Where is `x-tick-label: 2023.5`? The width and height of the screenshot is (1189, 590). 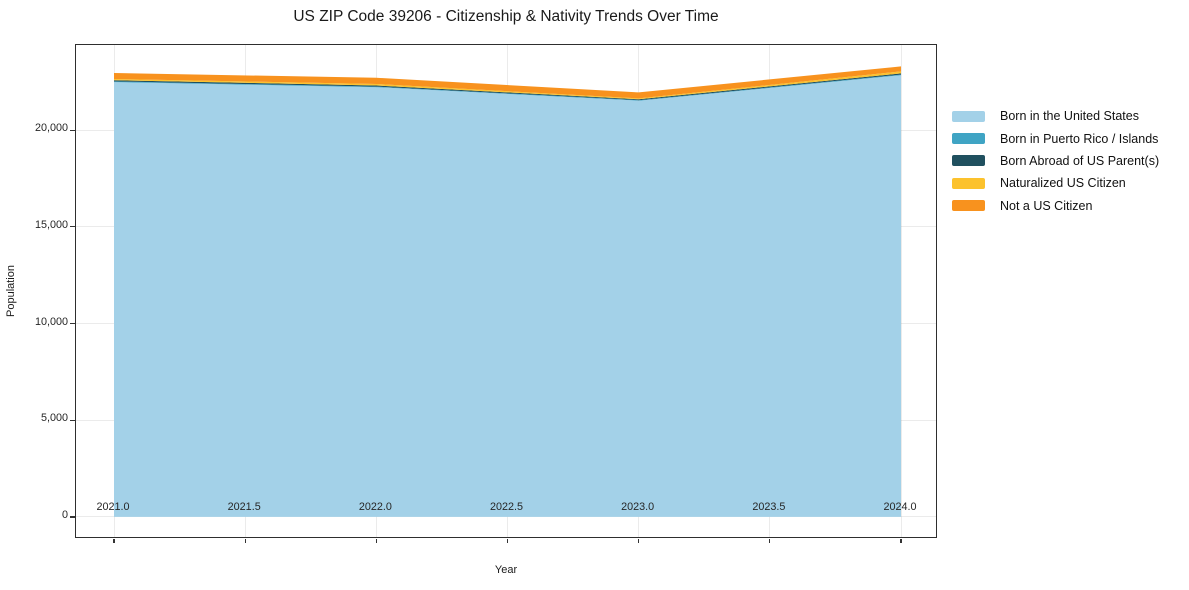 x-tick-label: 2023.5 is located at coordinates (769, 507).